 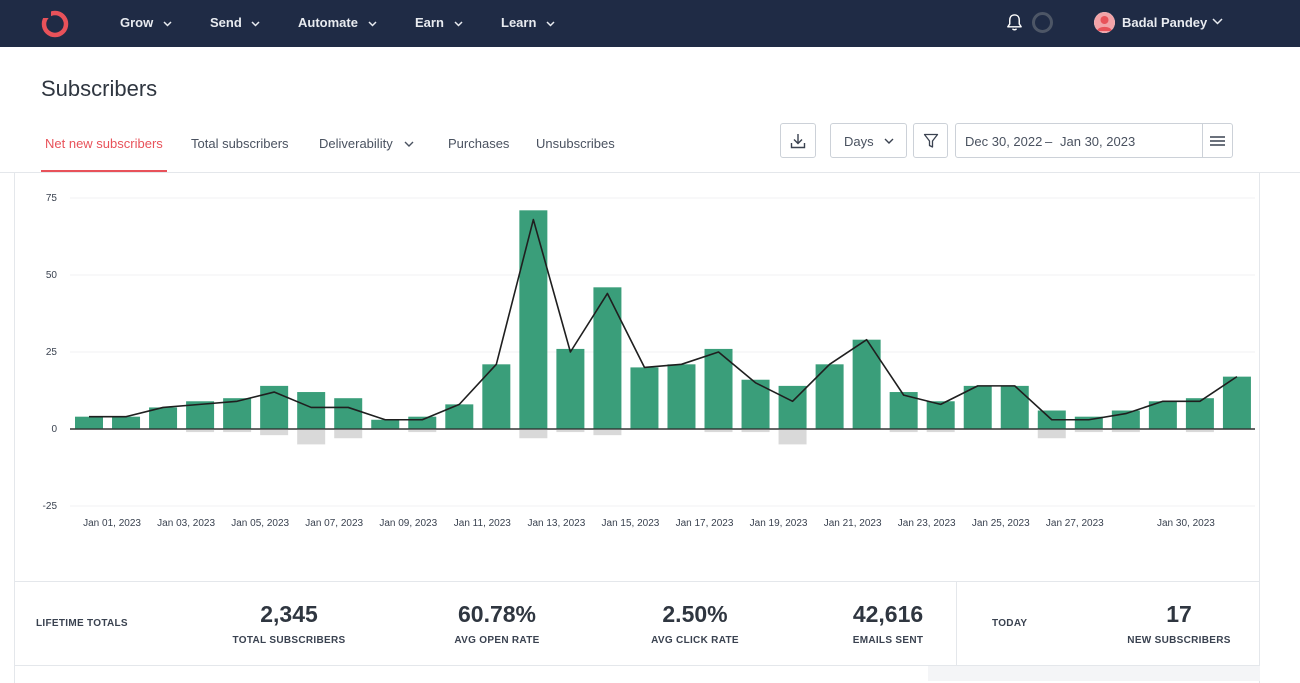 I want to click on x-tick-label: Jan 07, 2023, so click(x=334, y=523).